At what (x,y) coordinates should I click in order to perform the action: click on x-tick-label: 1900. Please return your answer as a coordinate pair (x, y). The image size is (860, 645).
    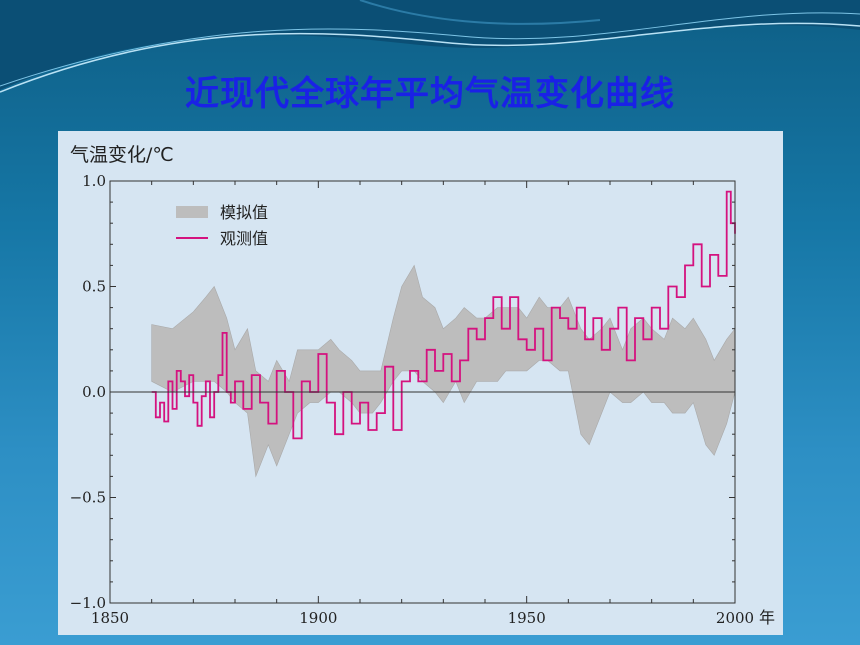
    Looking at the image, I should click on (318, 618).